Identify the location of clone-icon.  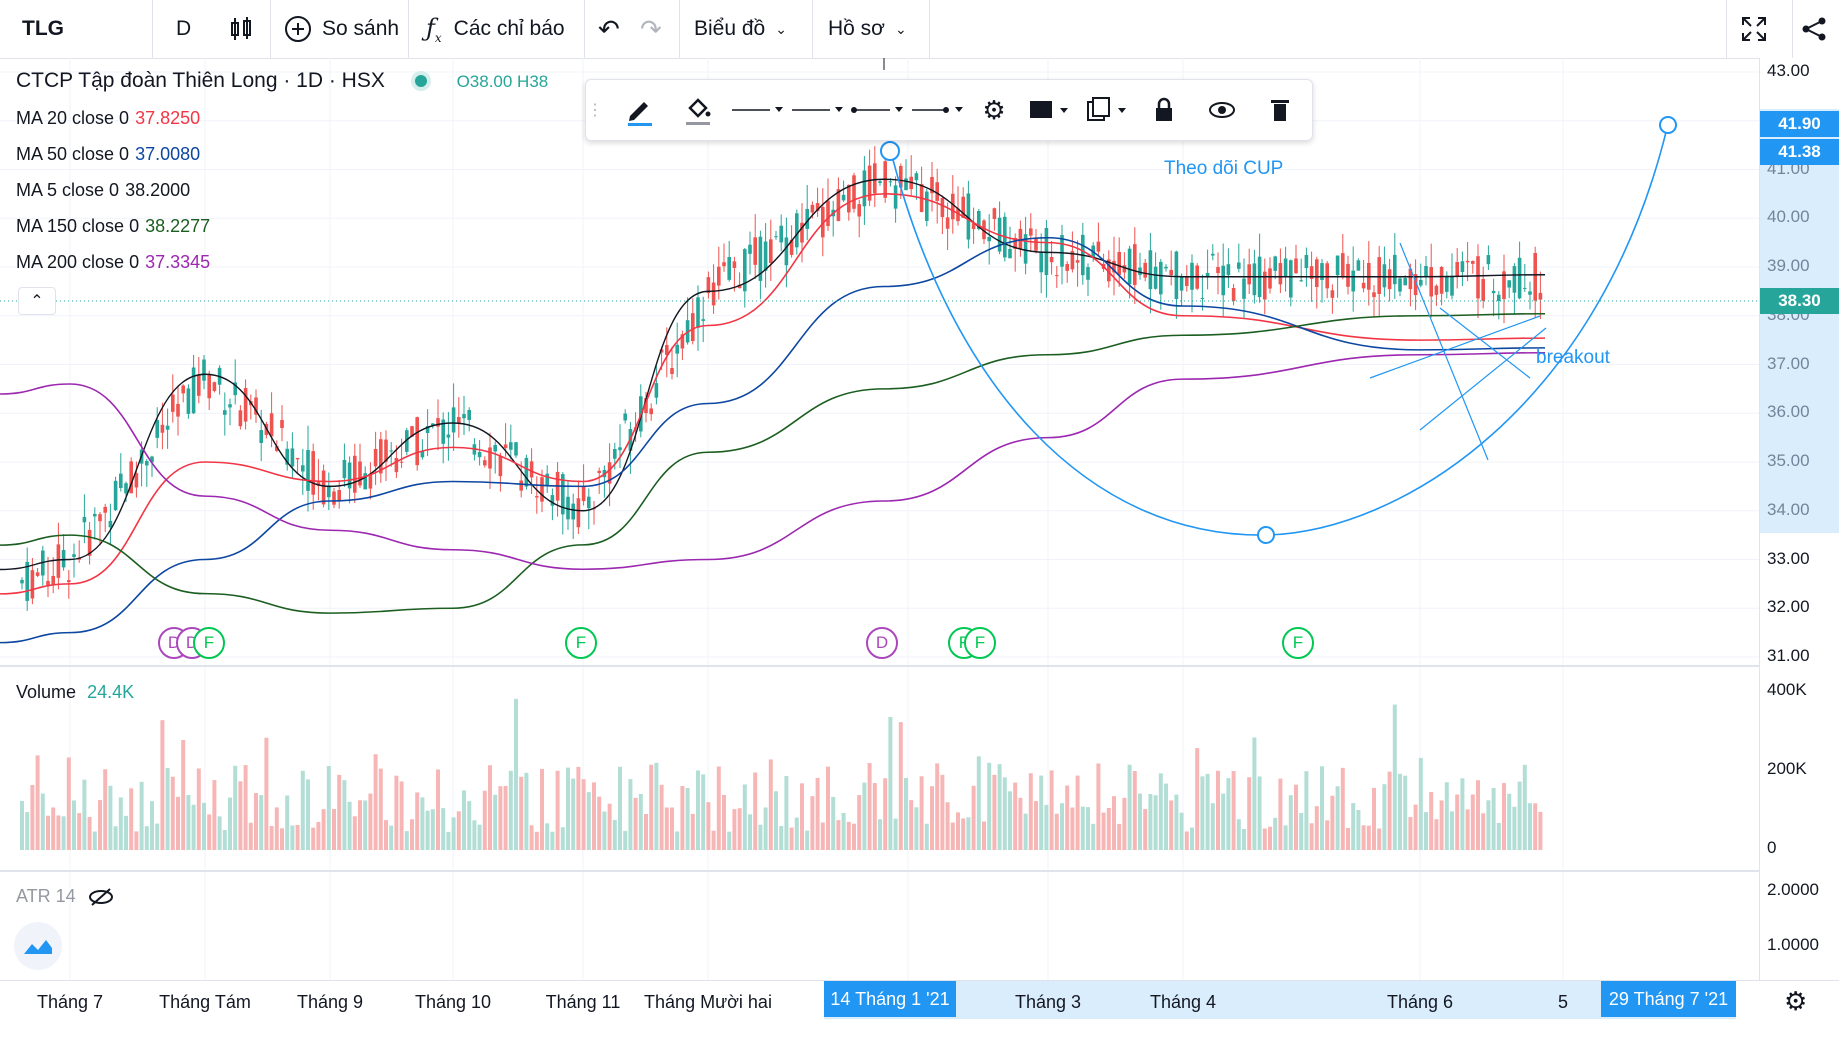
(1108, 110).